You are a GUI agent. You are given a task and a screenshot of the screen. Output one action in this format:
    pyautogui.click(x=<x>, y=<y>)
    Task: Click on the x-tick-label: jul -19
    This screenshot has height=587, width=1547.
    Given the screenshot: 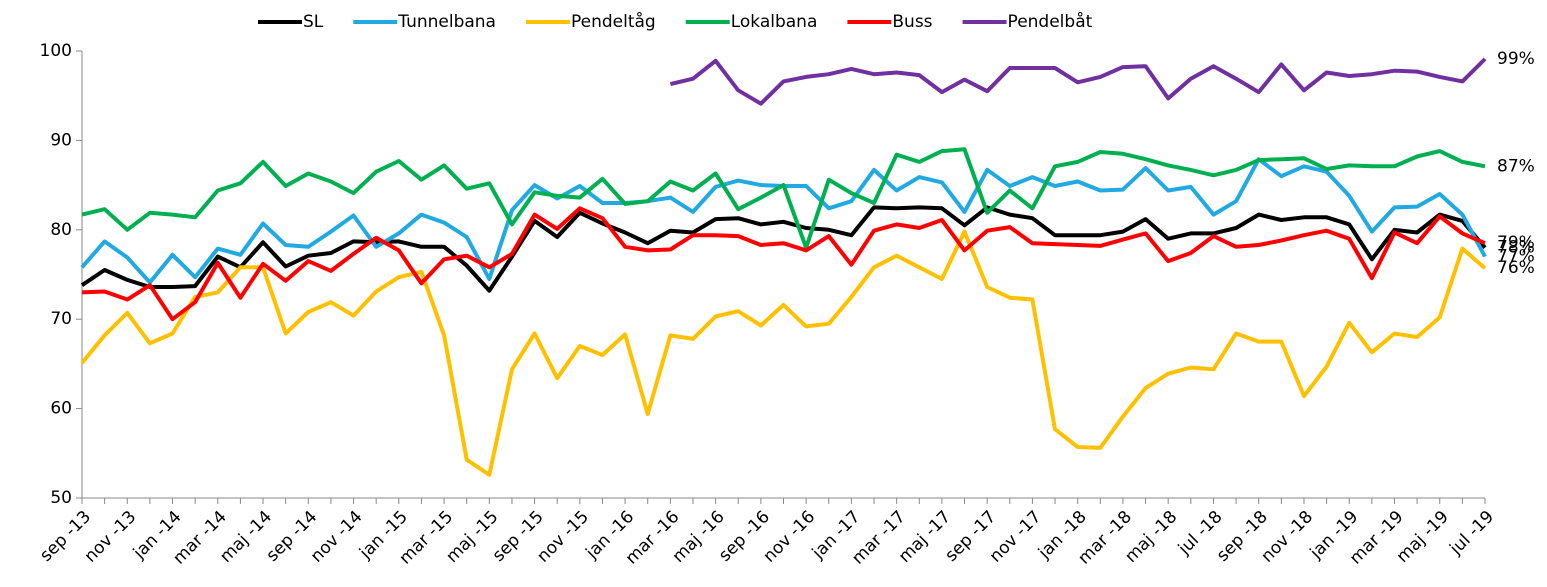 What is the action you would take?
    pyautogui.click(x=1471, y=533)
    